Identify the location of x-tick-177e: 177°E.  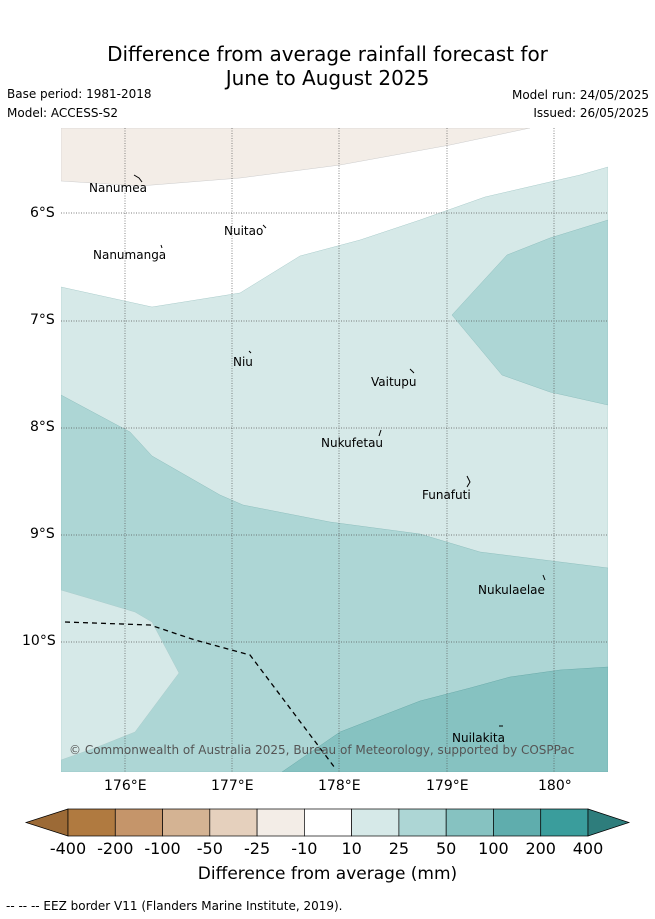
(232, 786).